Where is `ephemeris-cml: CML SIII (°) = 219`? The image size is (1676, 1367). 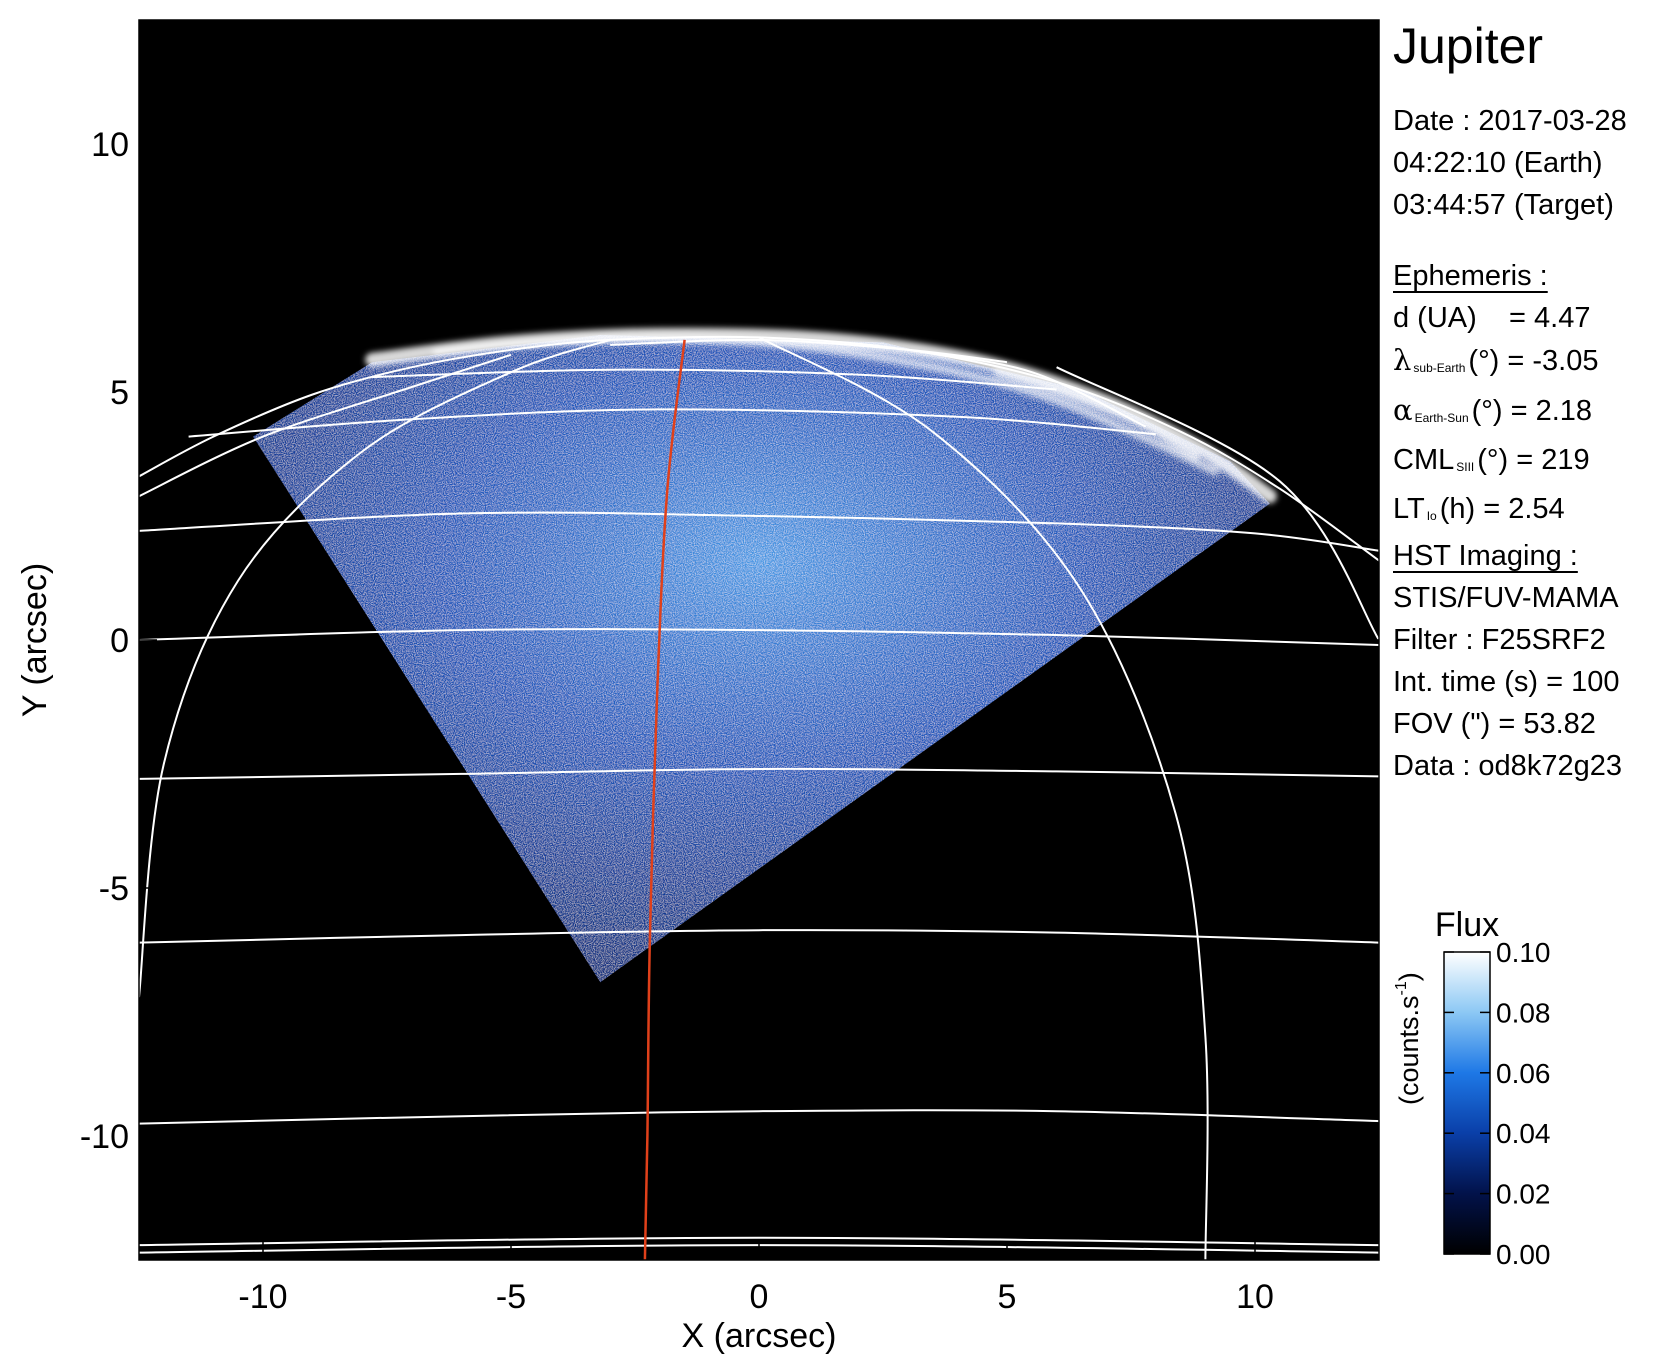
ephemeris-cml: CML SIII (°) = 219 is located at coordinates (1491, 460).